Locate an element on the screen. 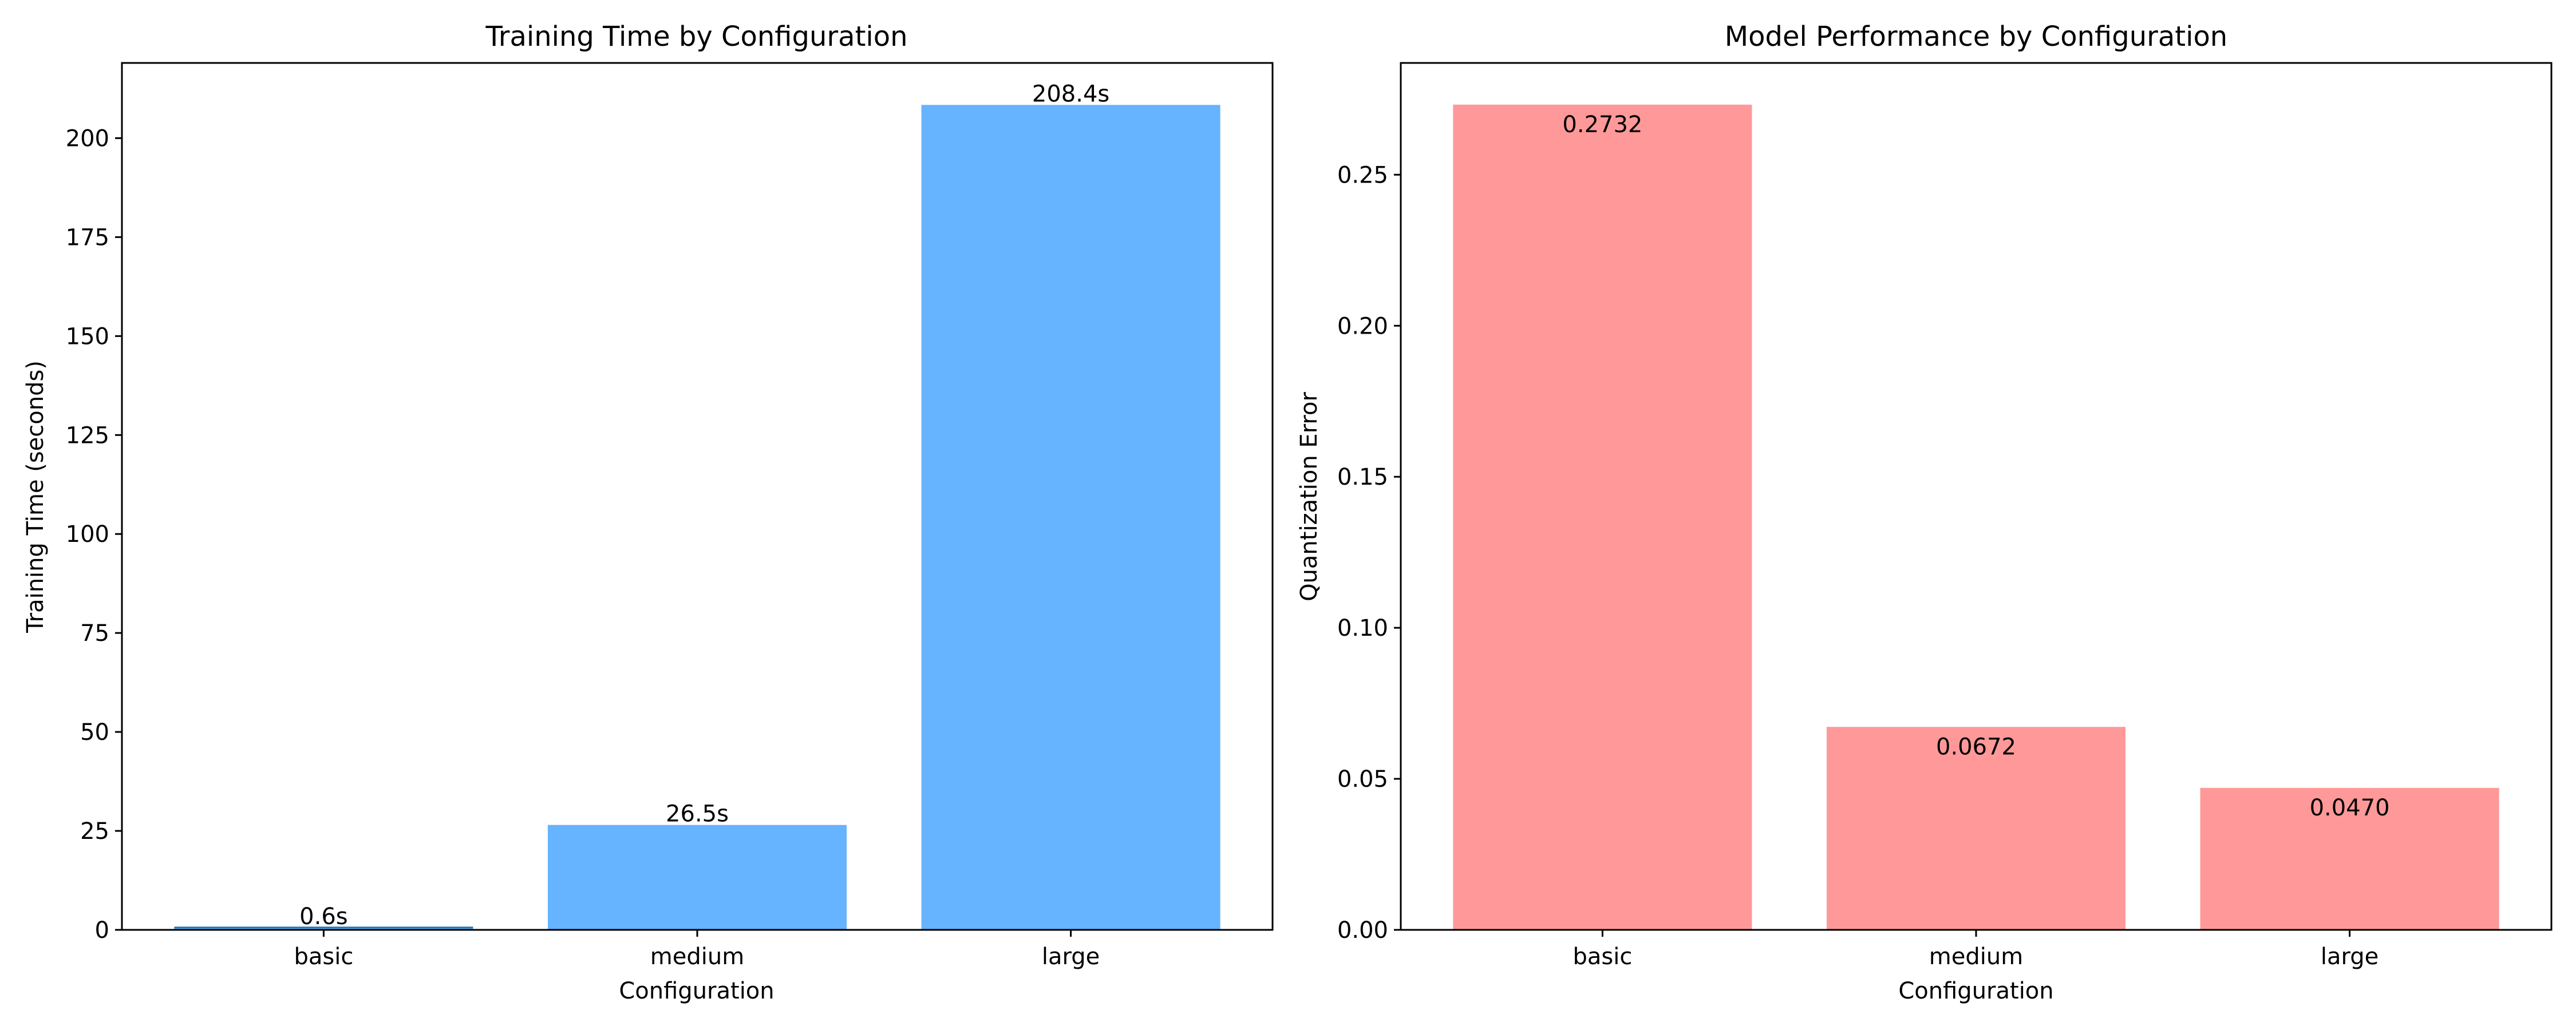 Image resolution: width=2576 pixels, height=1030 pixels. y-tick-label: 0.10 is located at coordinates (1362, 628).